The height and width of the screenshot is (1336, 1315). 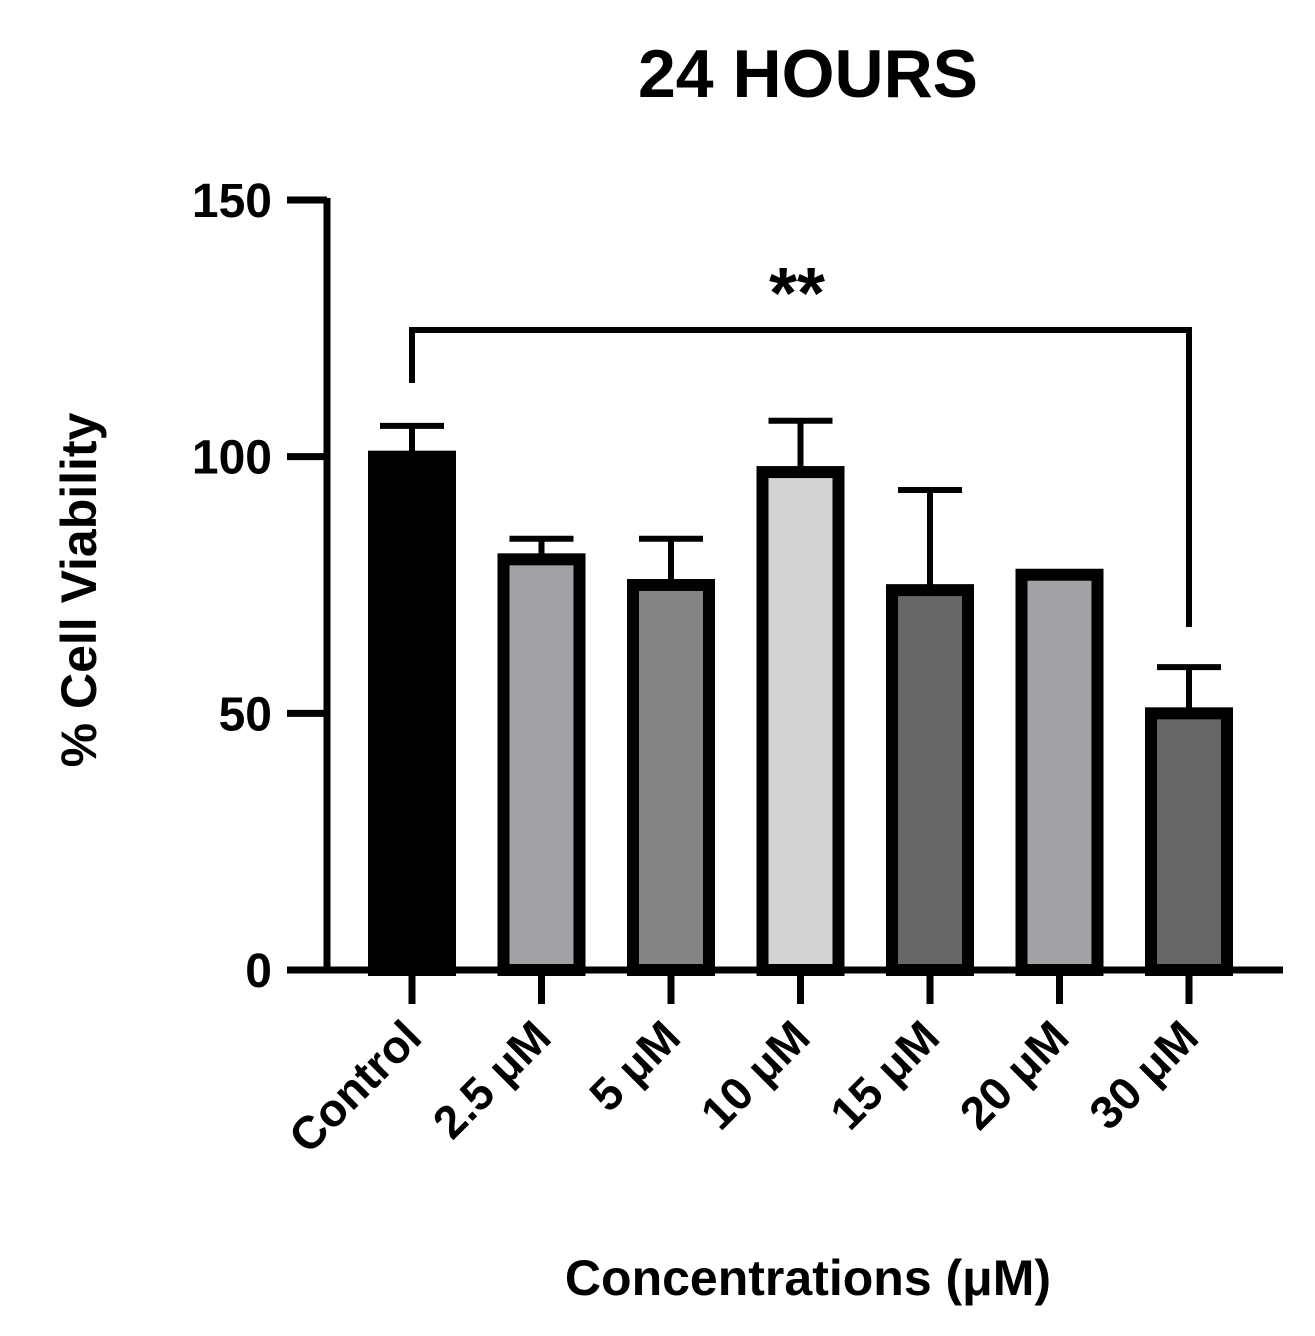 I want to click on chart-title: 24 HOURS, so click(x=808, y=74).